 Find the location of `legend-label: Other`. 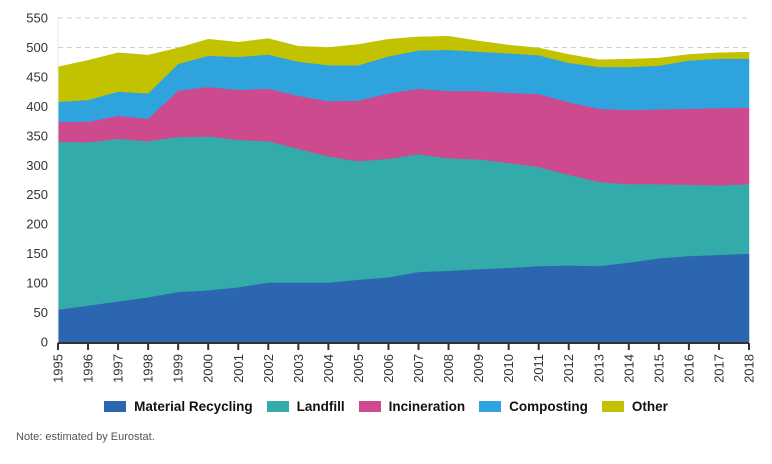

legend-label: Other is located at coordinates (649, 406).